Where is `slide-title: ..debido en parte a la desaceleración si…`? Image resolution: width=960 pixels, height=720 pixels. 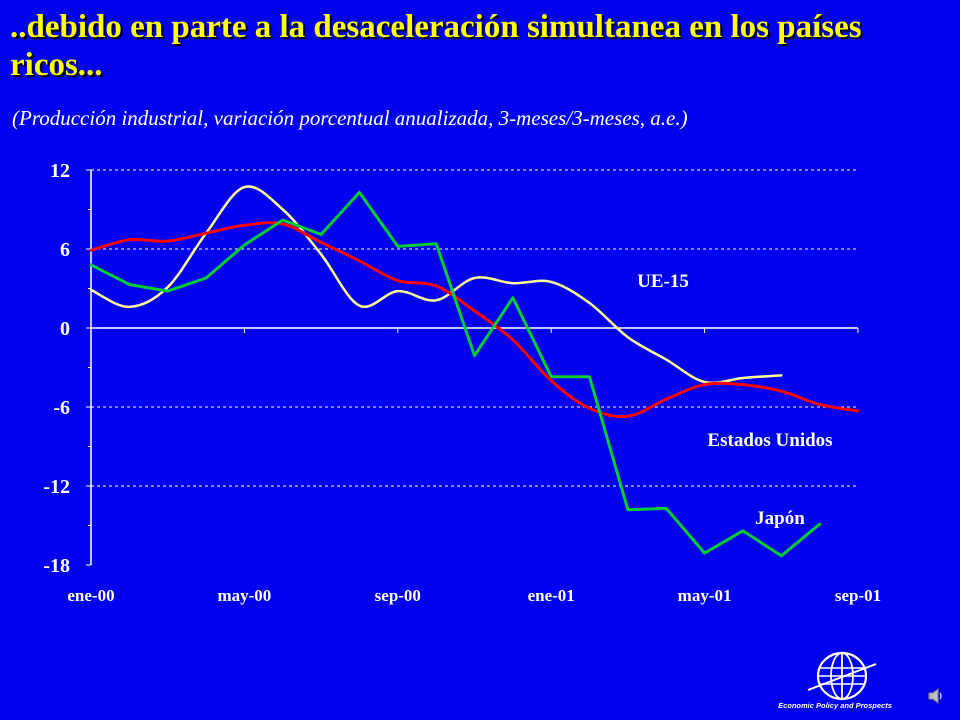 slide-title: ..debido en parte a la desaceleración si… is located at coordinates (436, 46).